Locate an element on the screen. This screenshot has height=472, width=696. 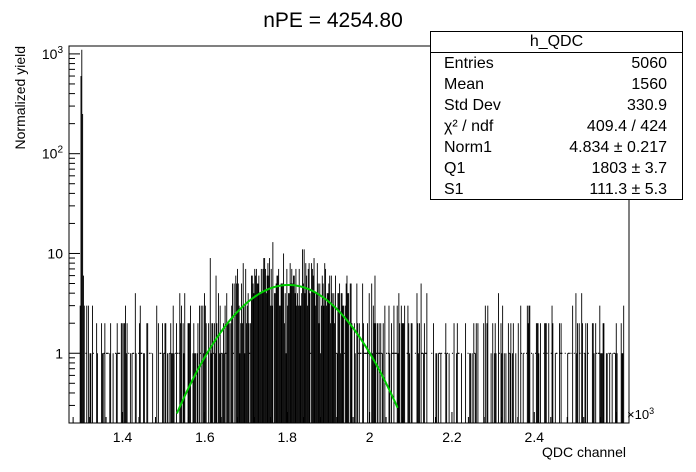
stats-row-value: 5060 is located at coordinates (649, 63).